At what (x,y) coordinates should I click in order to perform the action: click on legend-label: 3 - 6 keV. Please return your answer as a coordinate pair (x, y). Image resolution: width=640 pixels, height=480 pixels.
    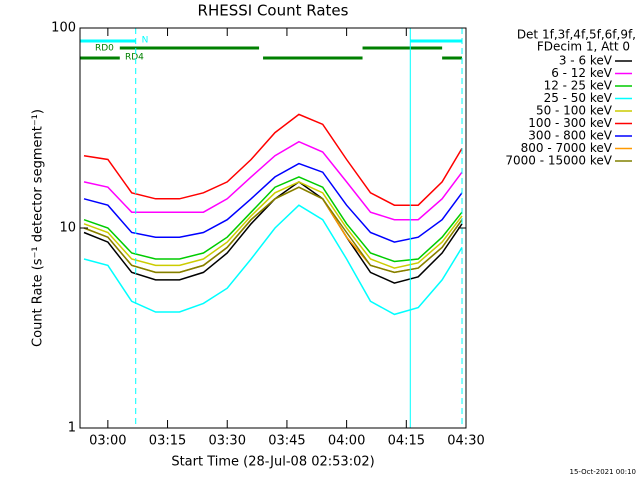
    Looking at the image, I should click on (586, 61).